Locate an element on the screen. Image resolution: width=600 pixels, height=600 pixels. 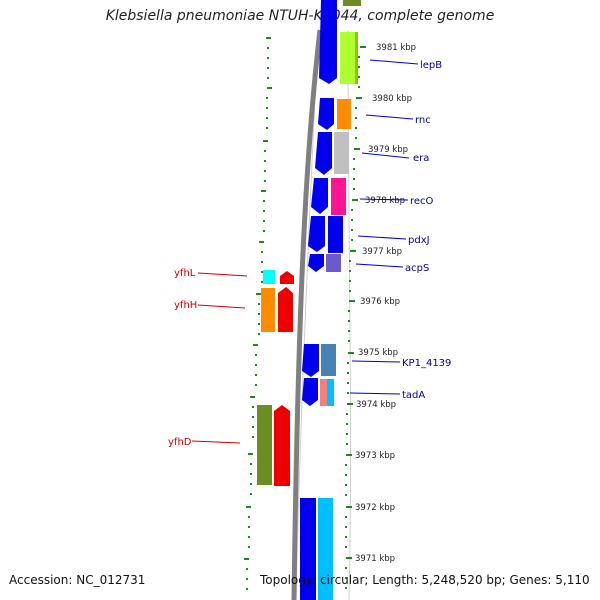
leader-line-rnc is located at coordinates (389, 117).